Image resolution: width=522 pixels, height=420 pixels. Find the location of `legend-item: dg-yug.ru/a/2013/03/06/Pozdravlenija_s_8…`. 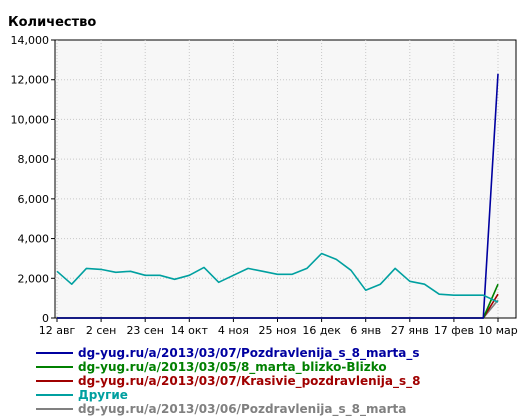

legend-item: dg-yug.ru/a/2013/03/06/Pozdravlenija_s_8… is located at coordinates (276, 409).